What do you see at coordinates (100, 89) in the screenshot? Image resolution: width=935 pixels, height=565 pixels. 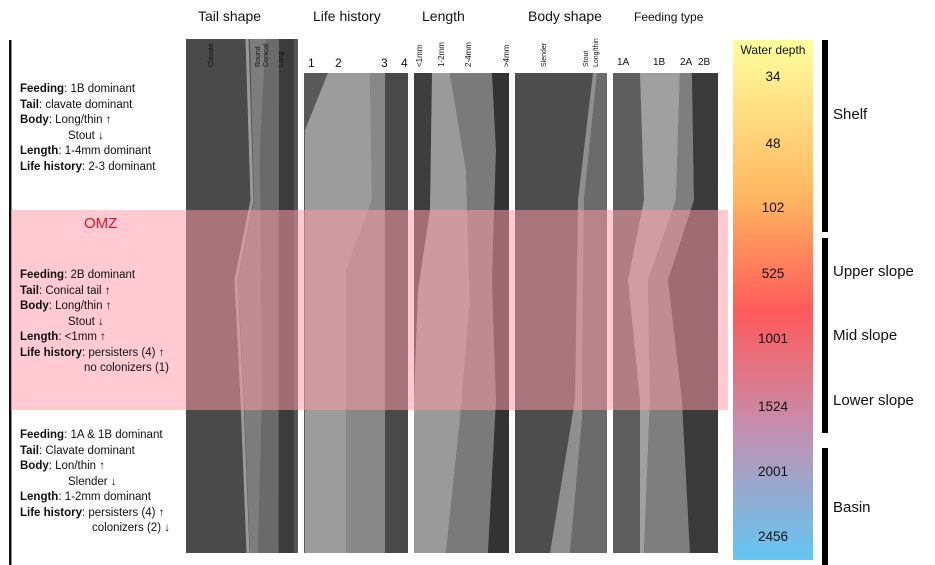 I see `note-value: : 1B dominant` at bounding box center [100, 89].